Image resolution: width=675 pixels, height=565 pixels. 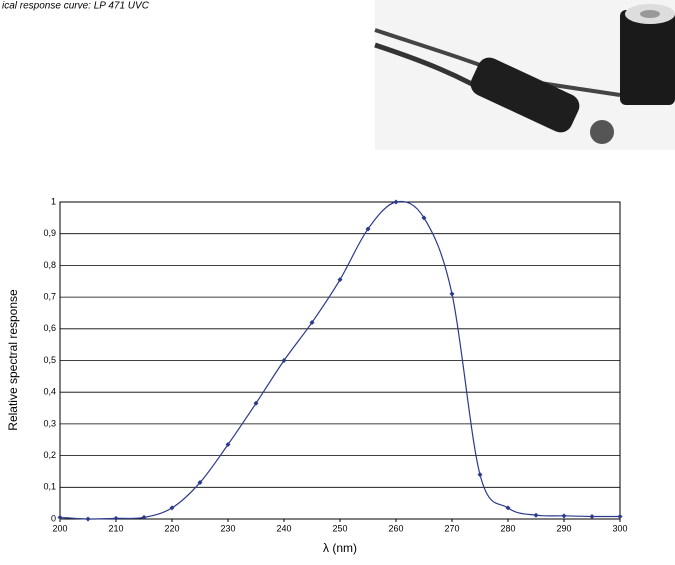 I want to click on x-tick-label: 300, so click(x=619, y=528).